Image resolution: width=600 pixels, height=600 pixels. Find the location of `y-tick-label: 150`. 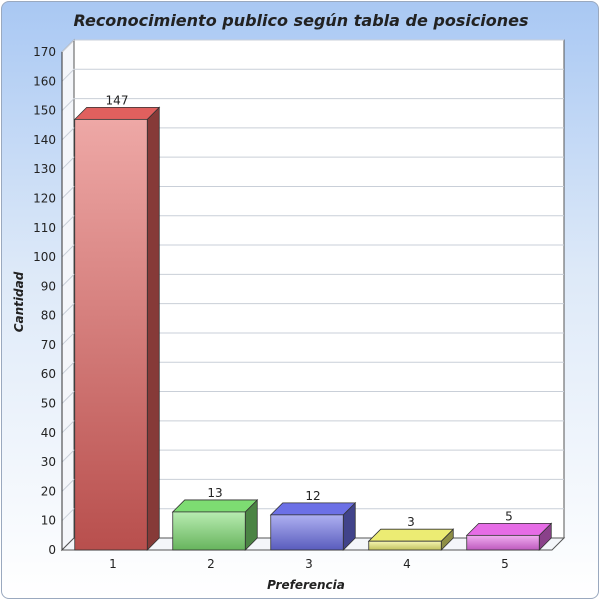

y-tick-label: 150 is located at coordinates (44, 111).